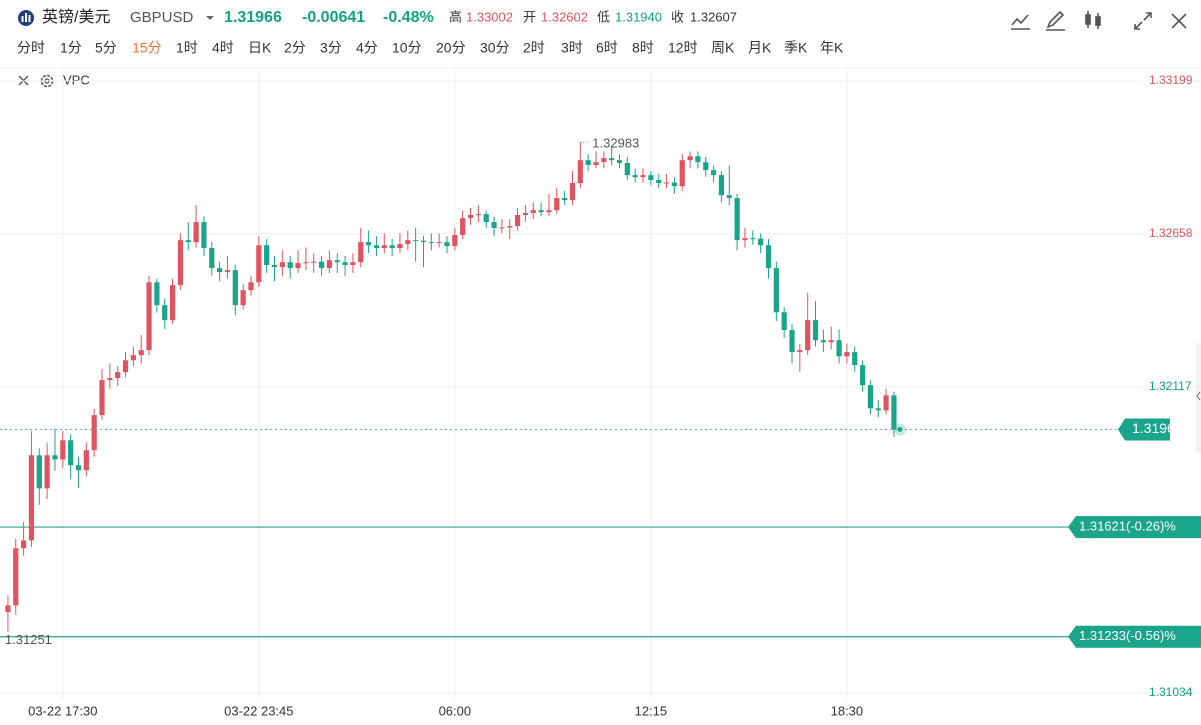 This screenshot has width=1201, height=725. I want to click on draw-tool-icon, so click(1055, 20).